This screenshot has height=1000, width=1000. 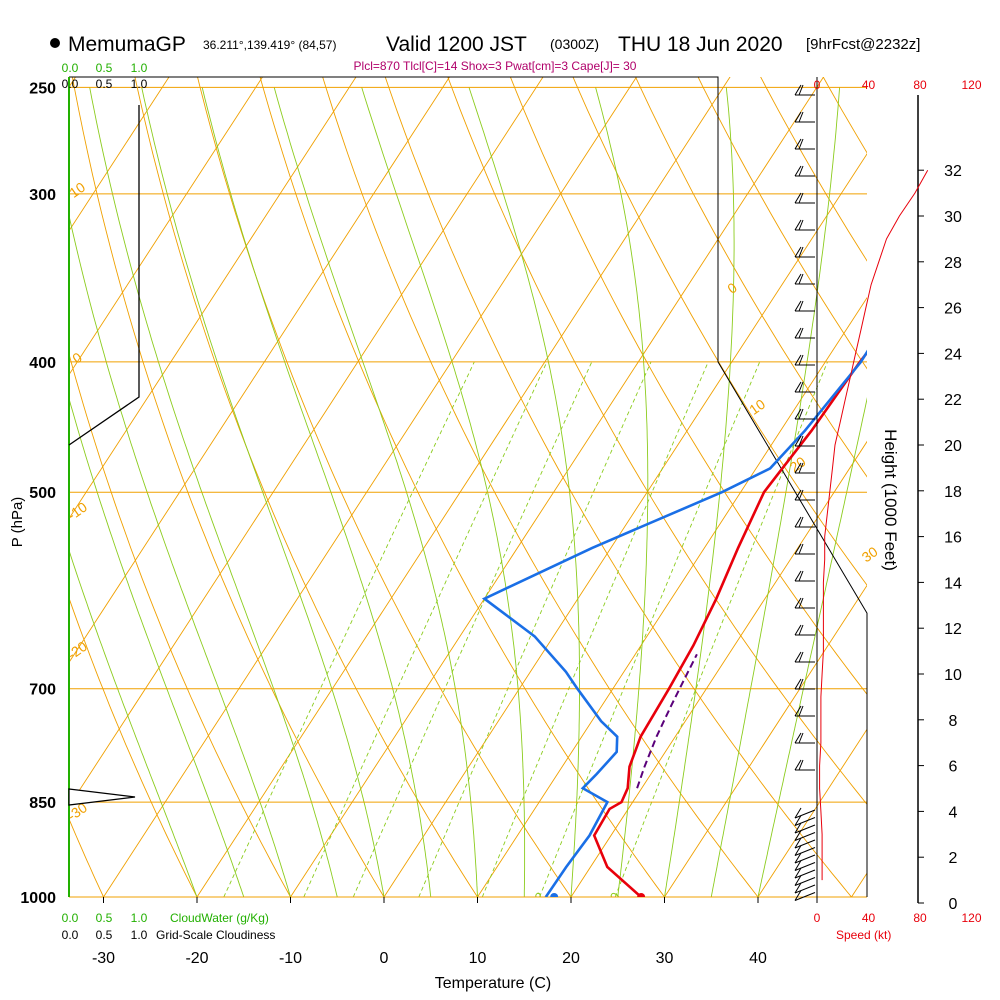 I want to click on pressure-label: 400, so click(x=42, y=363).